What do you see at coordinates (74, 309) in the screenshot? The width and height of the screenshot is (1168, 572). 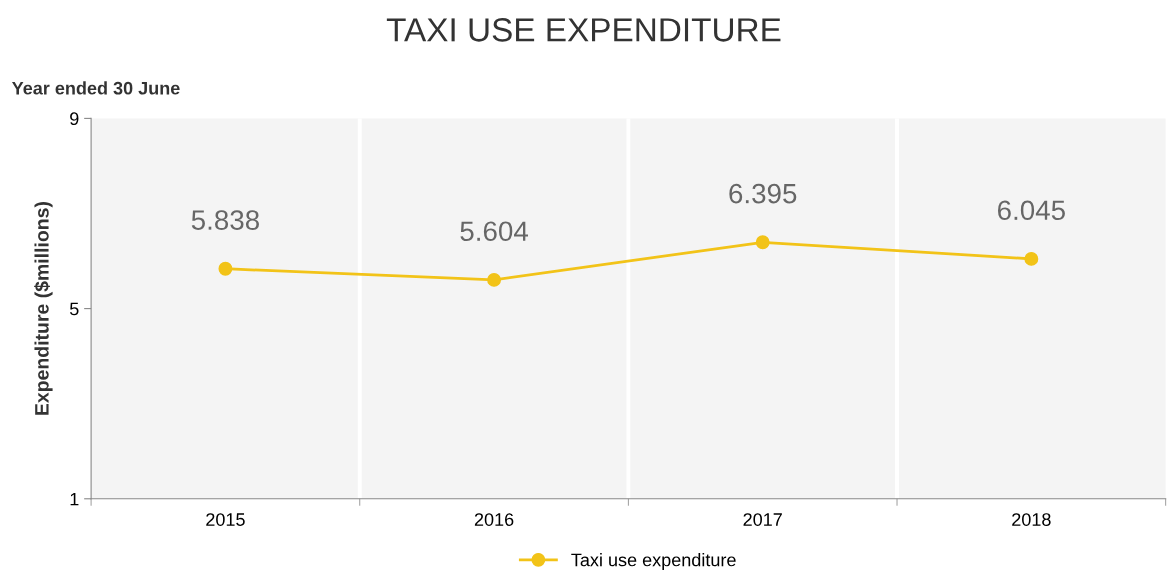 I see `y-tick-label: 5` at bounding box center [74, 309].